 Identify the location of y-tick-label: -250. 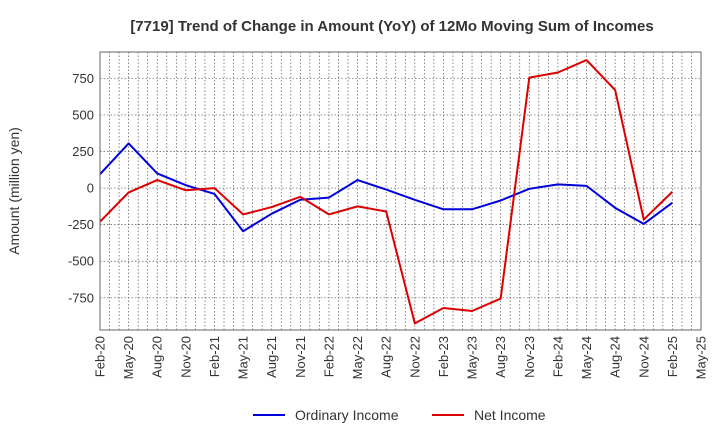
(81, 224).